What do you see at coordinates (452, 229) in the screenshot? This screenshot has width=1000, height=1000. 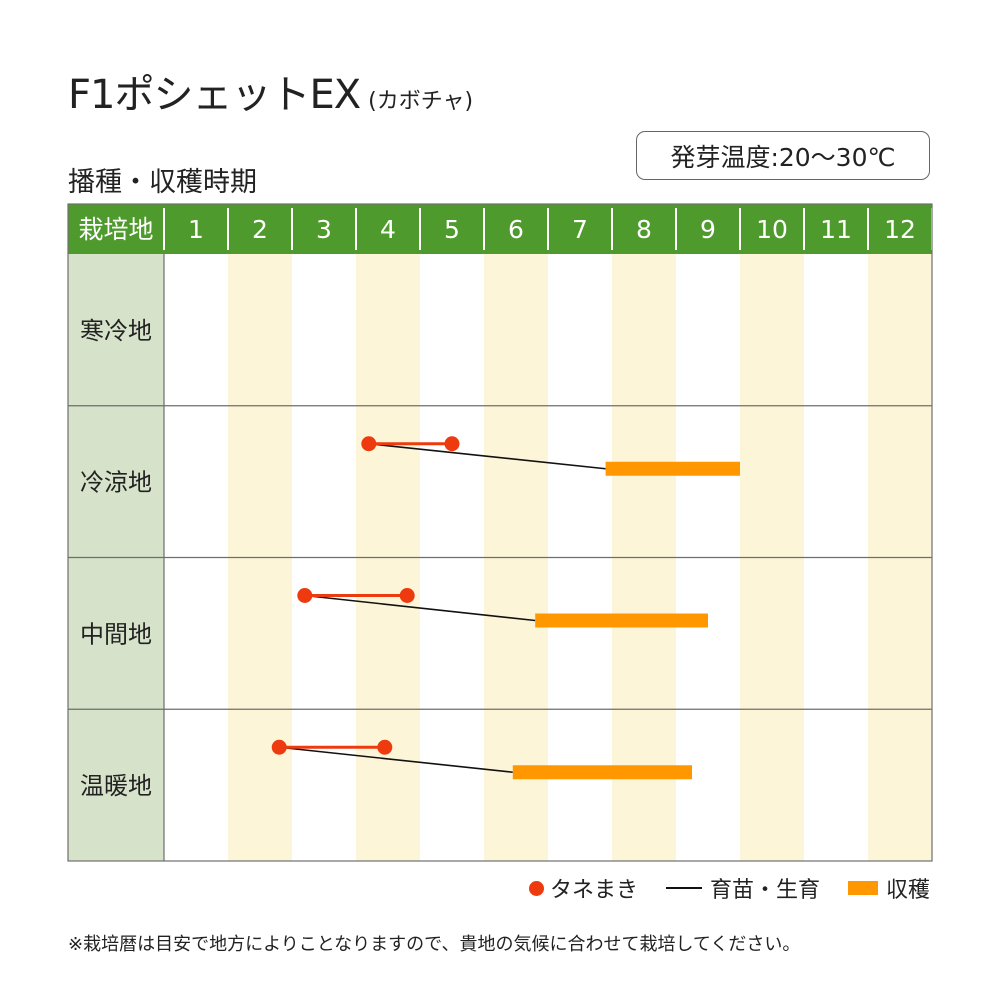 I see `month-label: 5` at bounding box center [452, 229].